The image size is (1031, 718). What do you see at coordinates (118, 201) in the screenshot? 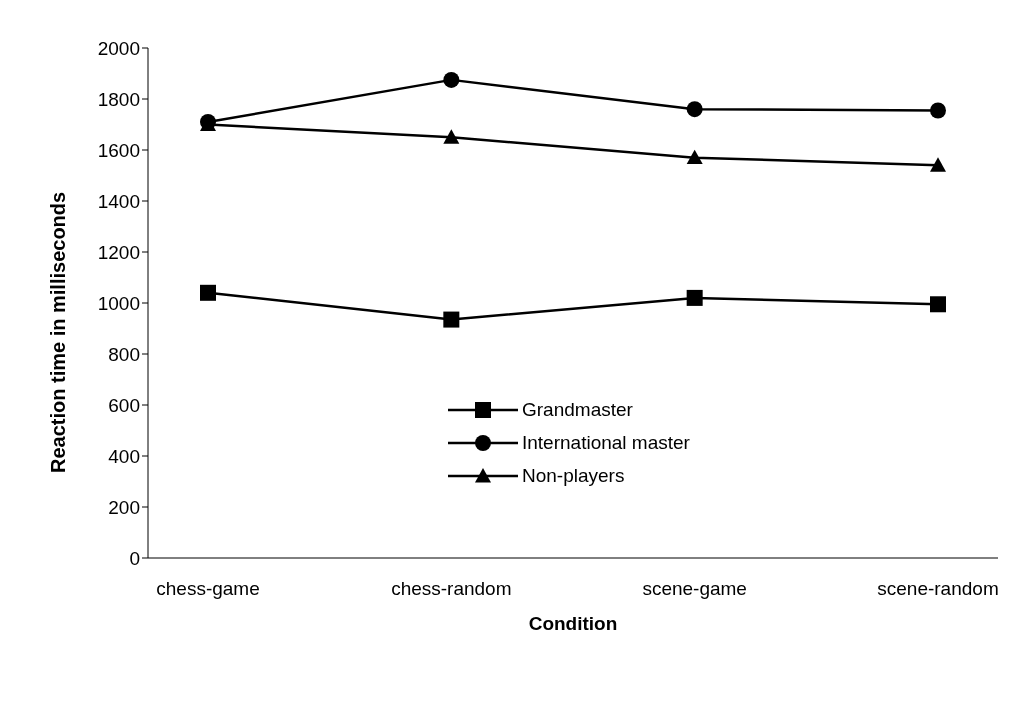
I see `y-tick-label: 1400` at bounding box center [118, 201].